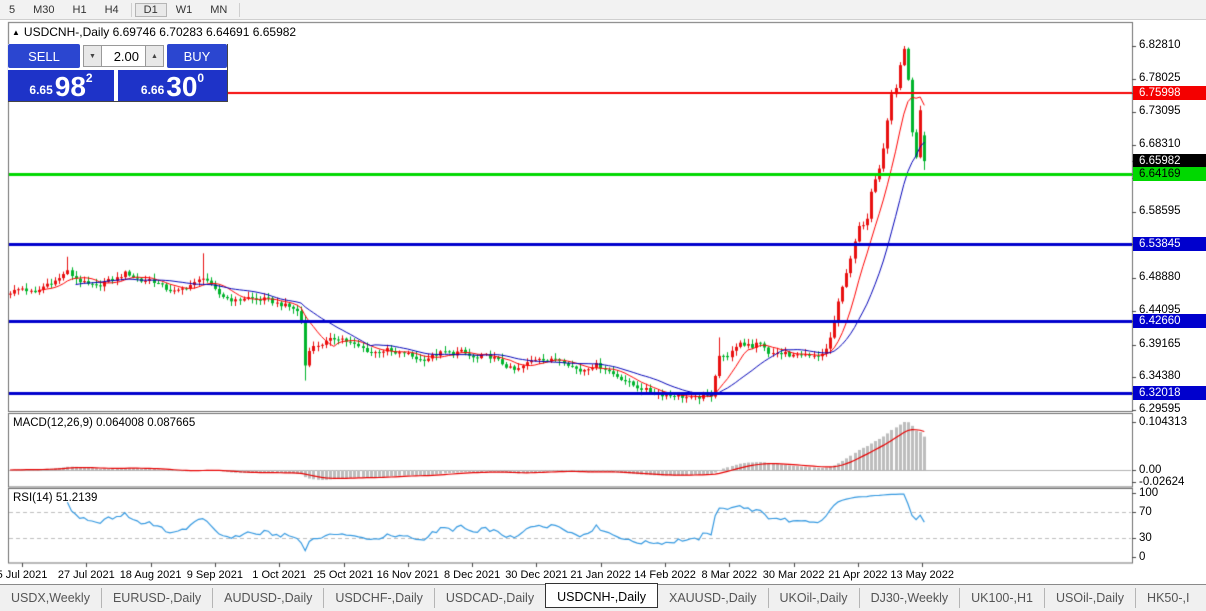 The width and height of the screenshot is (1206, 611). I want to click on chart-tab-usdchfdaily: USDCHF-,Daily, so click(378, 598).